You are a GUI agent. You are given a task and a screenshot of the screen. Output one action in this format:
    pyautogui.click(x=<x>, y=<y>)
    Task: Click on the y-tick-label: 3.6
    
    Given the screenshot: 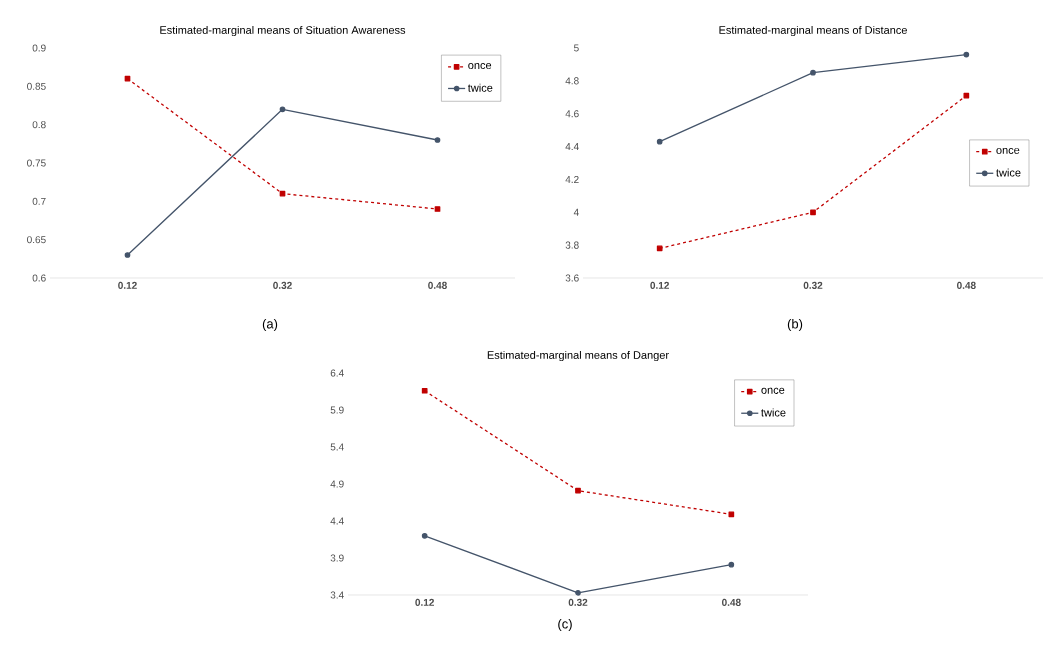 What is the action you would take?
    pyautogui.click(x=572, y=278)
    